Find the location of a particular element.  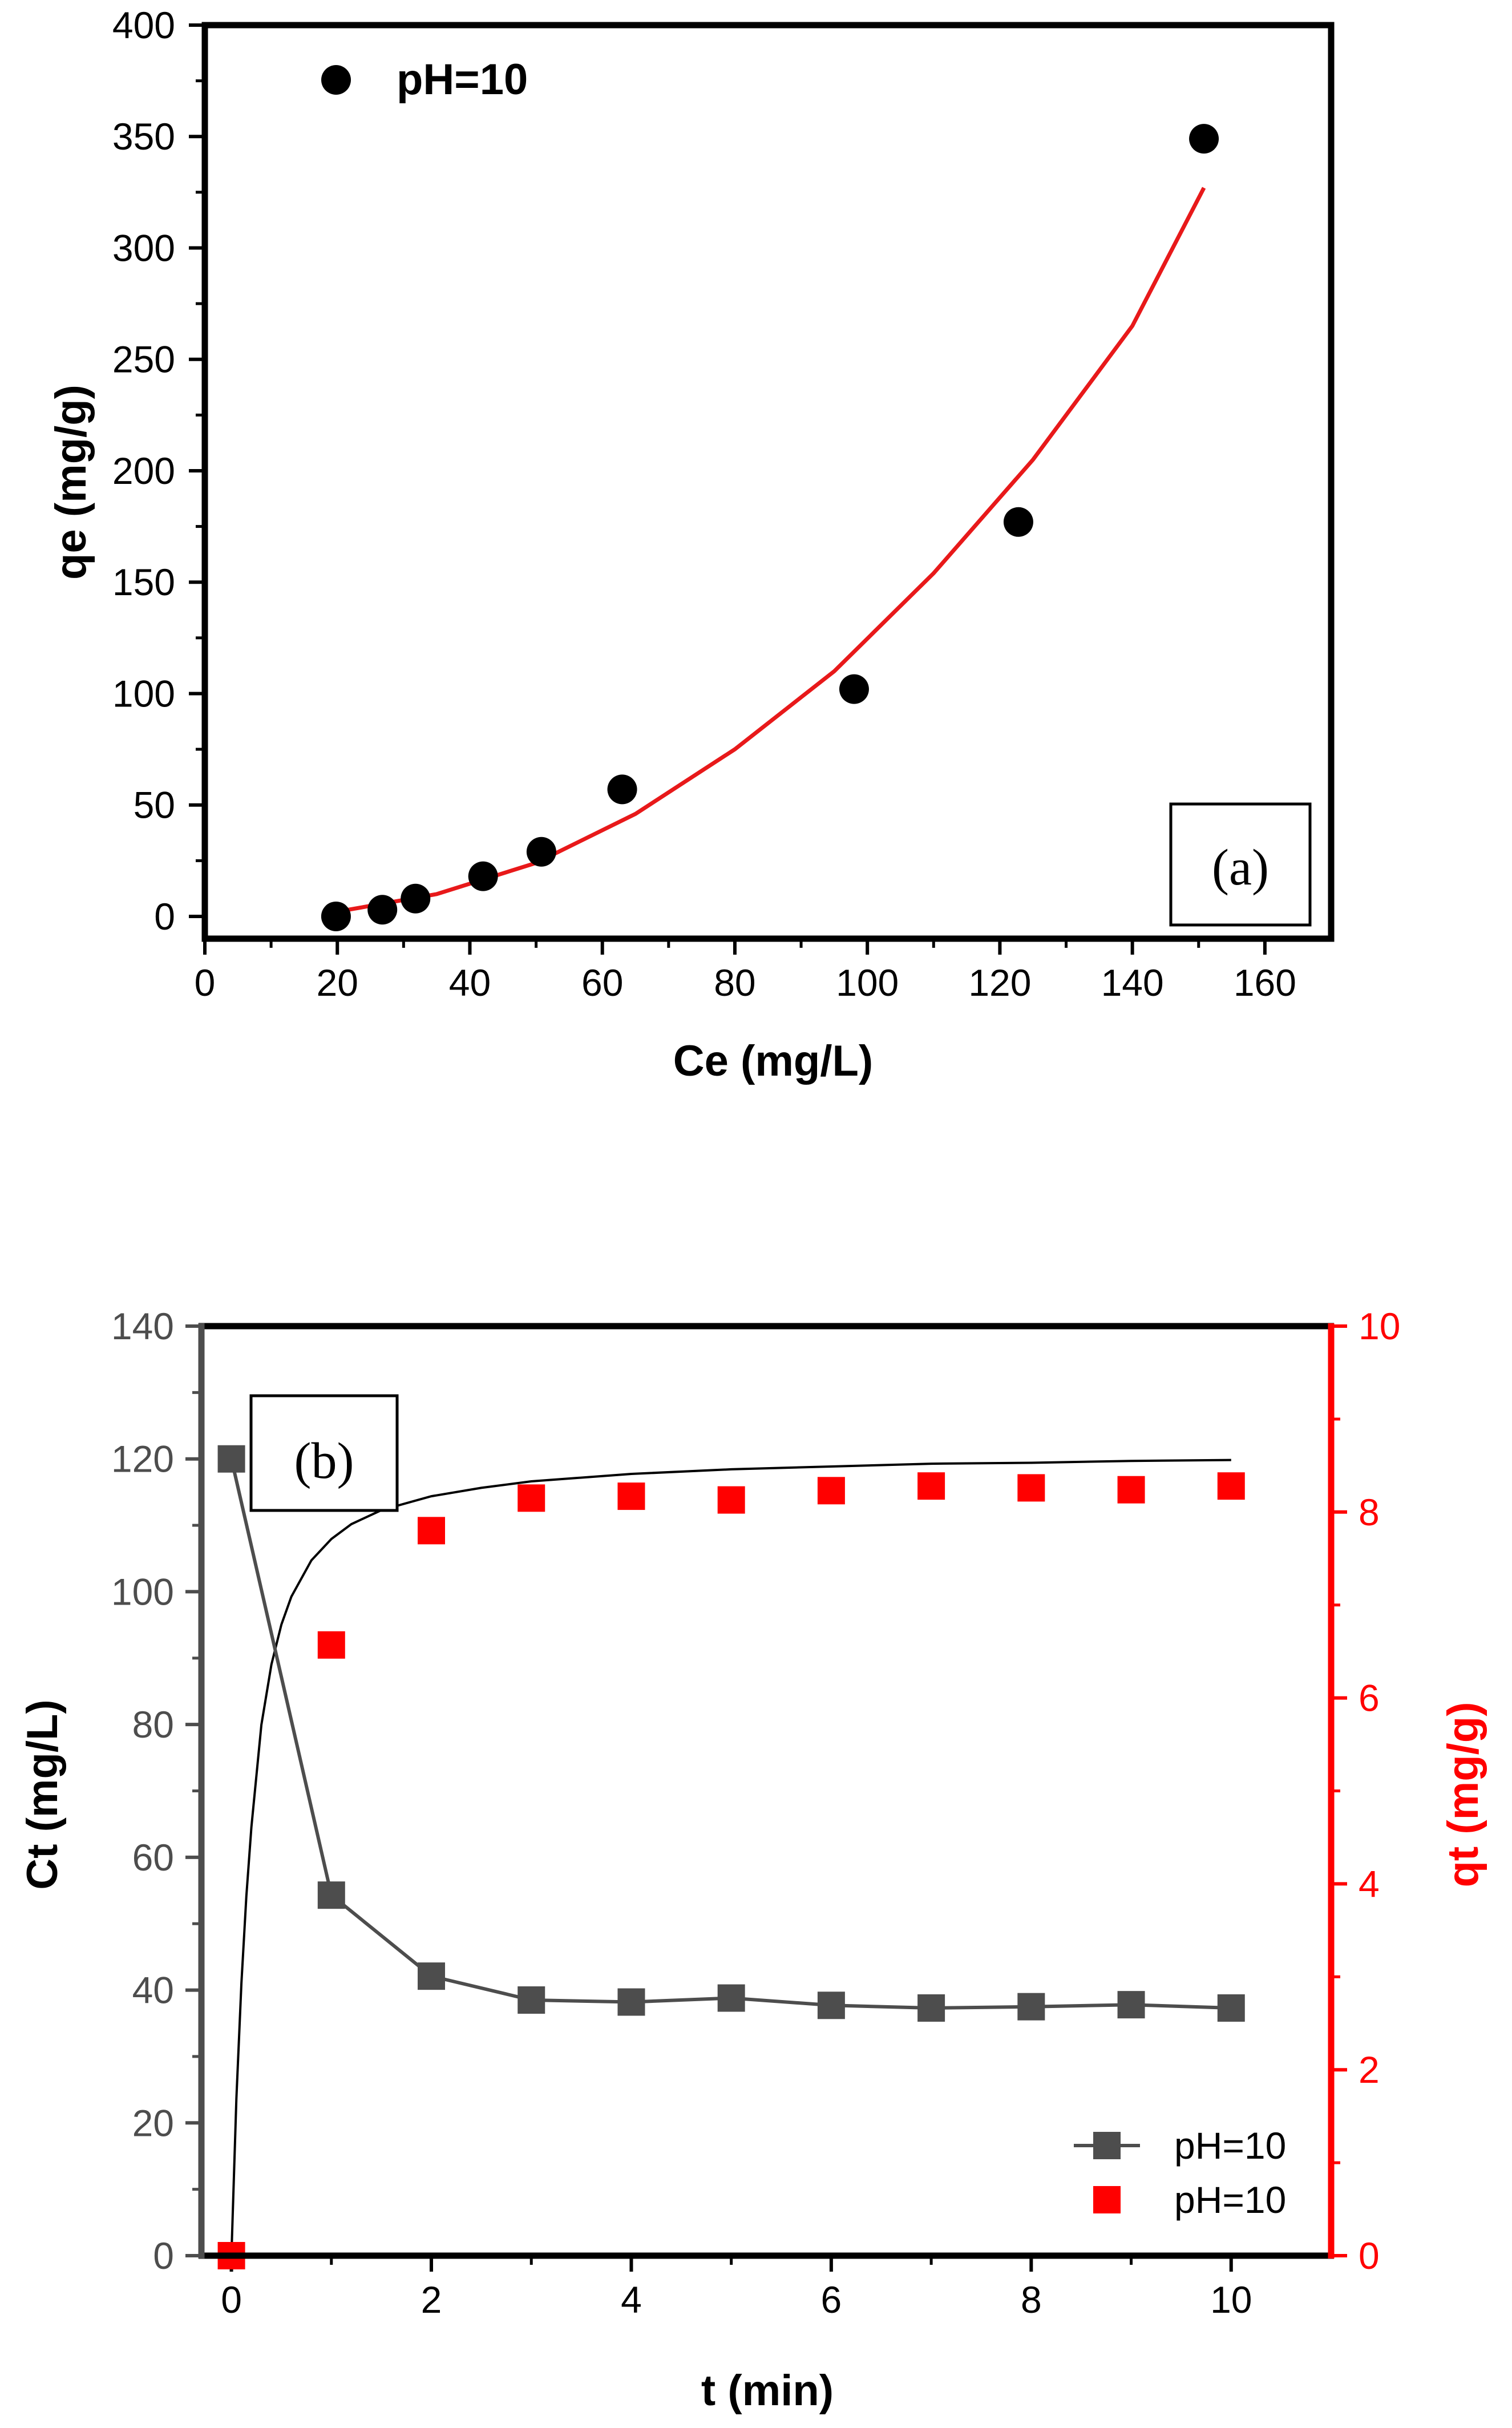

chart-b-x-tick-label: 0 is located at coordinates (231, 2299).